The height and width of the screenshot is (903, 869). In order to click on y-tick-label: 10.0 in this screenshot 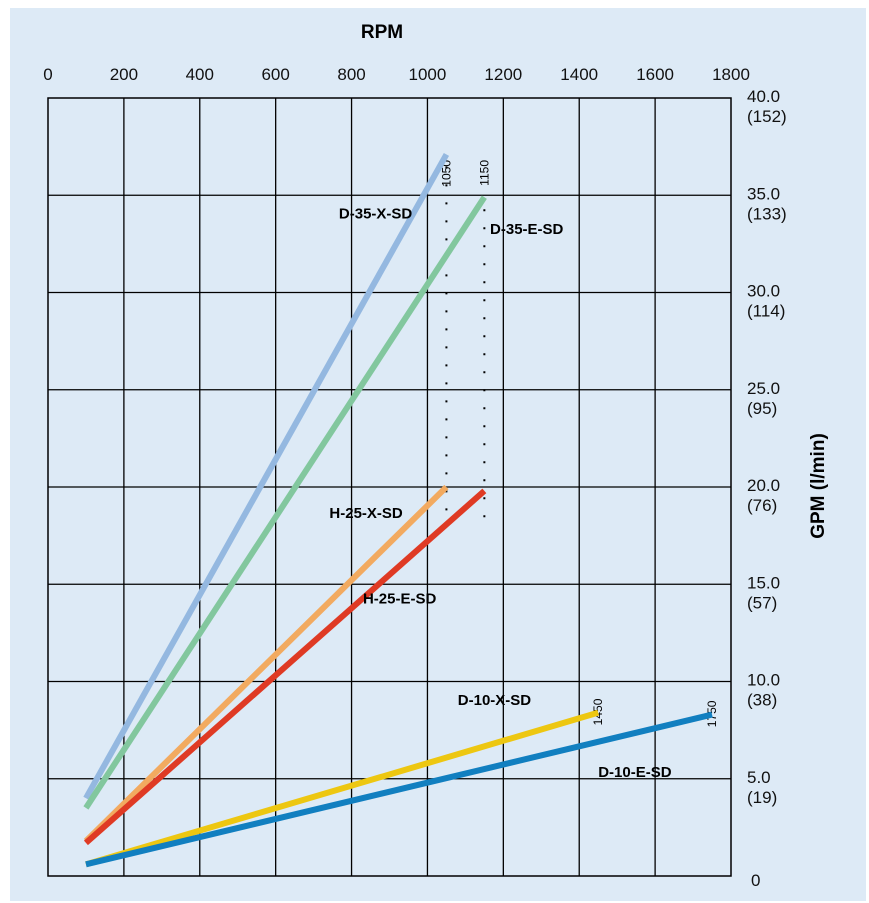, I will do `click(763, 680)`.